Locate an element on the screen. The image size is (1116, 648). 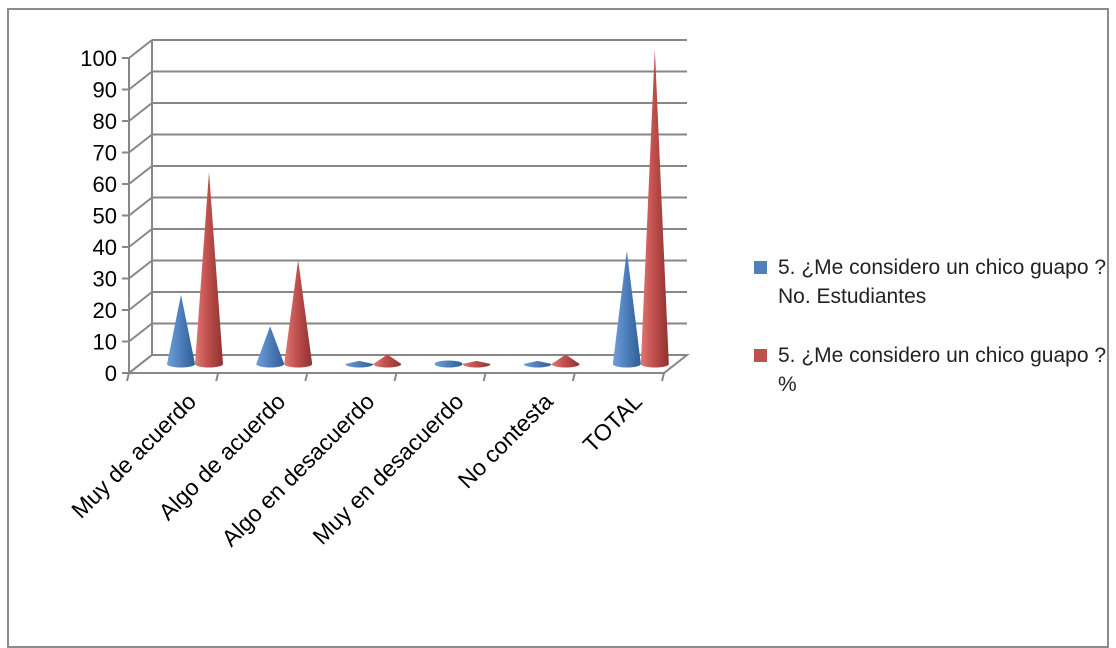
y-tick-label: 40 is located at coordinates (105, 247).